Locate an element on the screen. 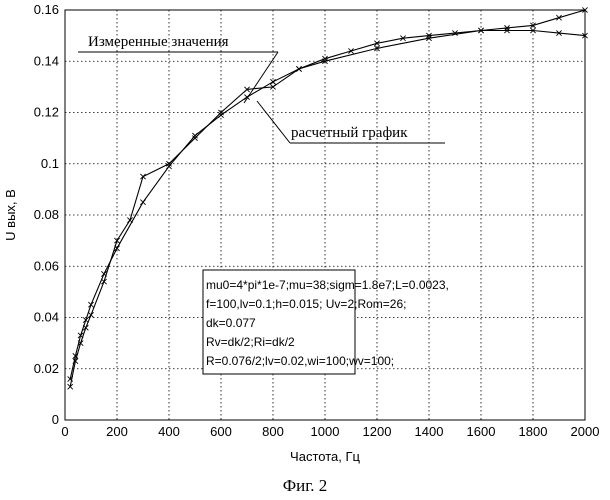 The image size is (610, 500). annotation-measured: Измеренные значения is located at coordinates (158, 42).